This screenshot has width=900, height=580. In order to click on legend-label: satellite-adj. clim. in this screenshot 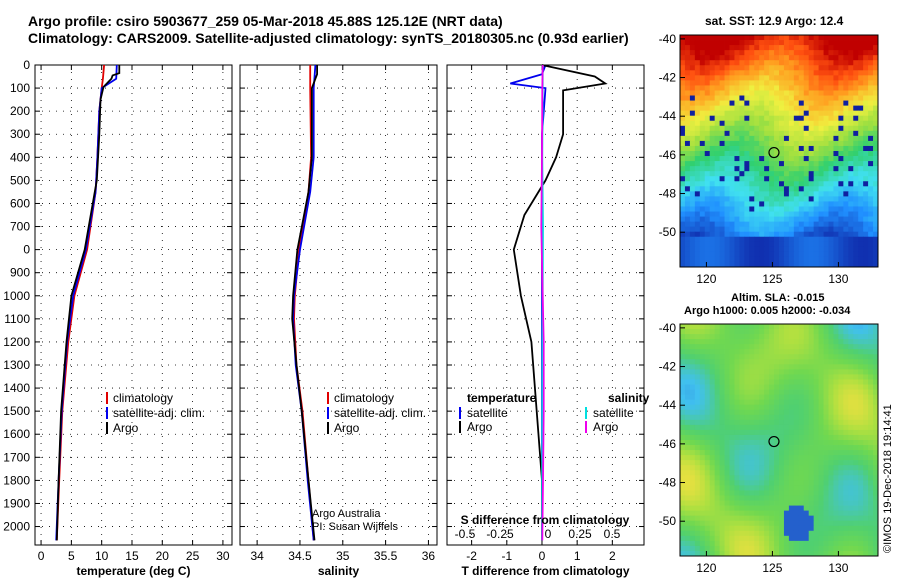, I will do `click(159, 413)`.